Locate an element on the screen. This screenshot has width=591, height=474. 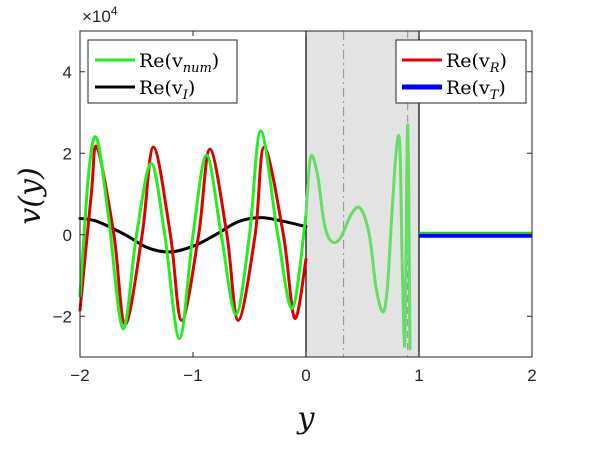
legend-label-transmitted: Re(vT) is located at coordinates (476, 90).